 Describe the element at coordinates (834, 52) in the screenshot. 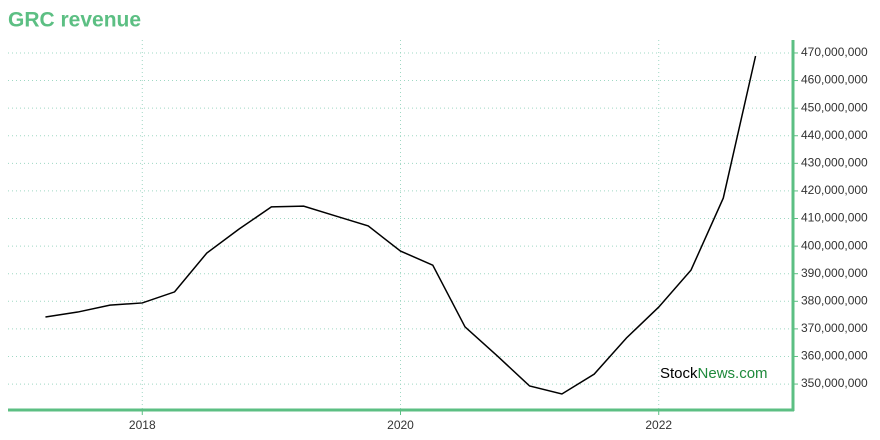

I see `y-tick-label: 470,000,000` at that location.